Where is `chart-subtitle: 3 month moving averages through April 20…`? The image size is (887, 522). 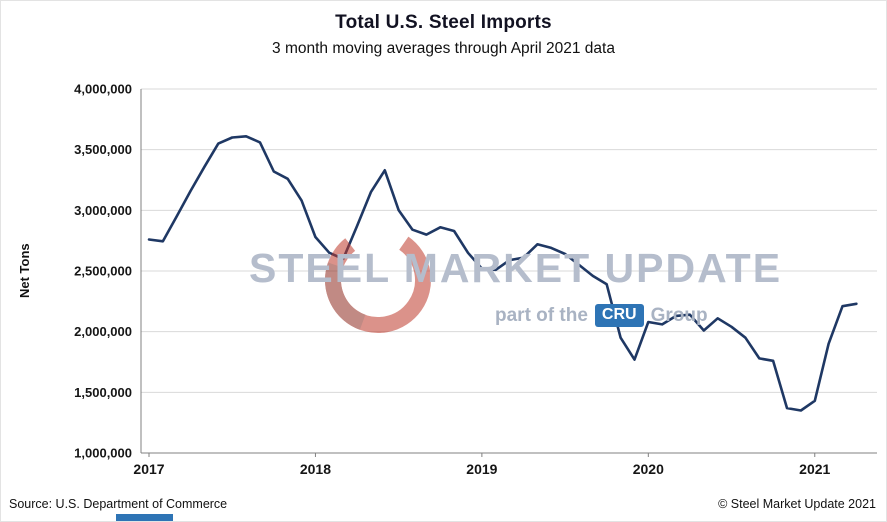 chart-subtitle: 3 month moving averages through April 20… is located at coordinates (443, 48).